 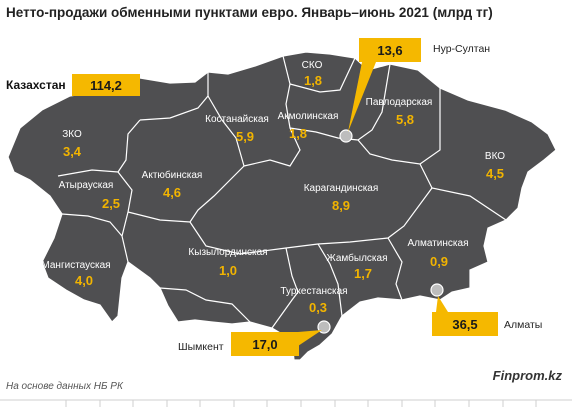 I want to click on region-name-kostanay: Костанайская, so click(x=237, y=119).